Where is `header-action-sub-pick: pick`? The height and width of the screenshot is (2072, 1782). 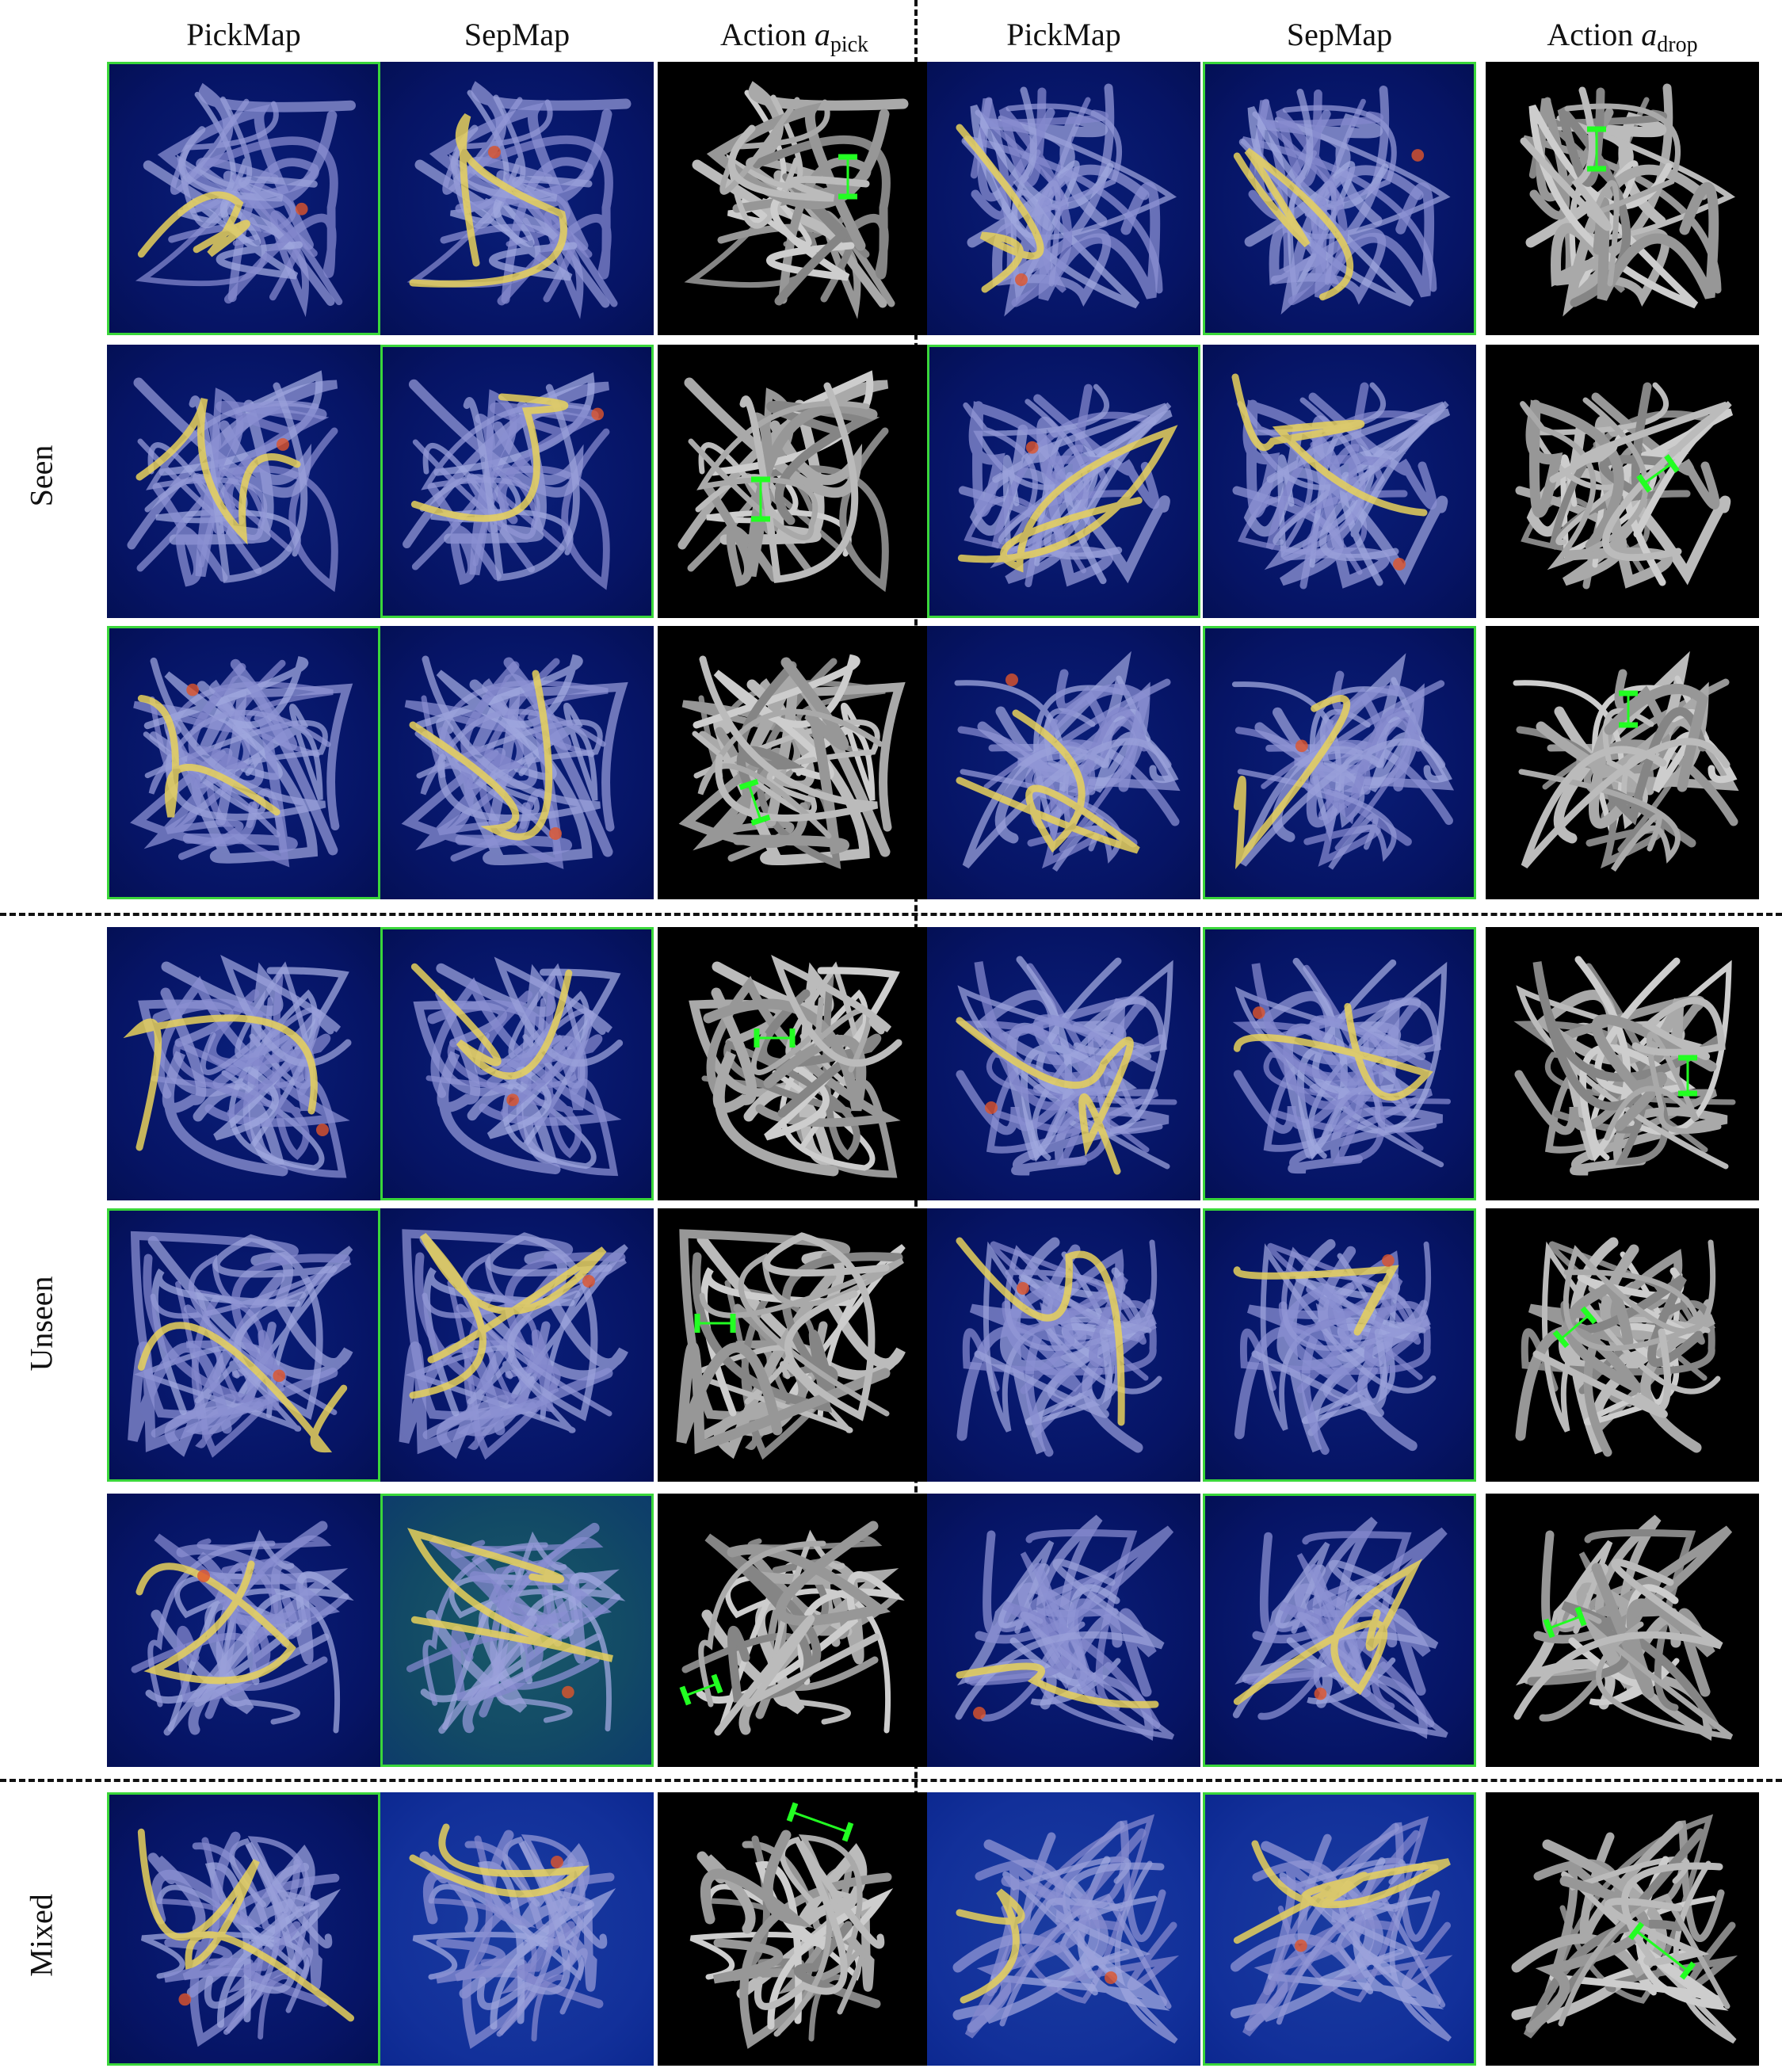 header-action-sub-pick: pick is located at coordinates (849, 44).